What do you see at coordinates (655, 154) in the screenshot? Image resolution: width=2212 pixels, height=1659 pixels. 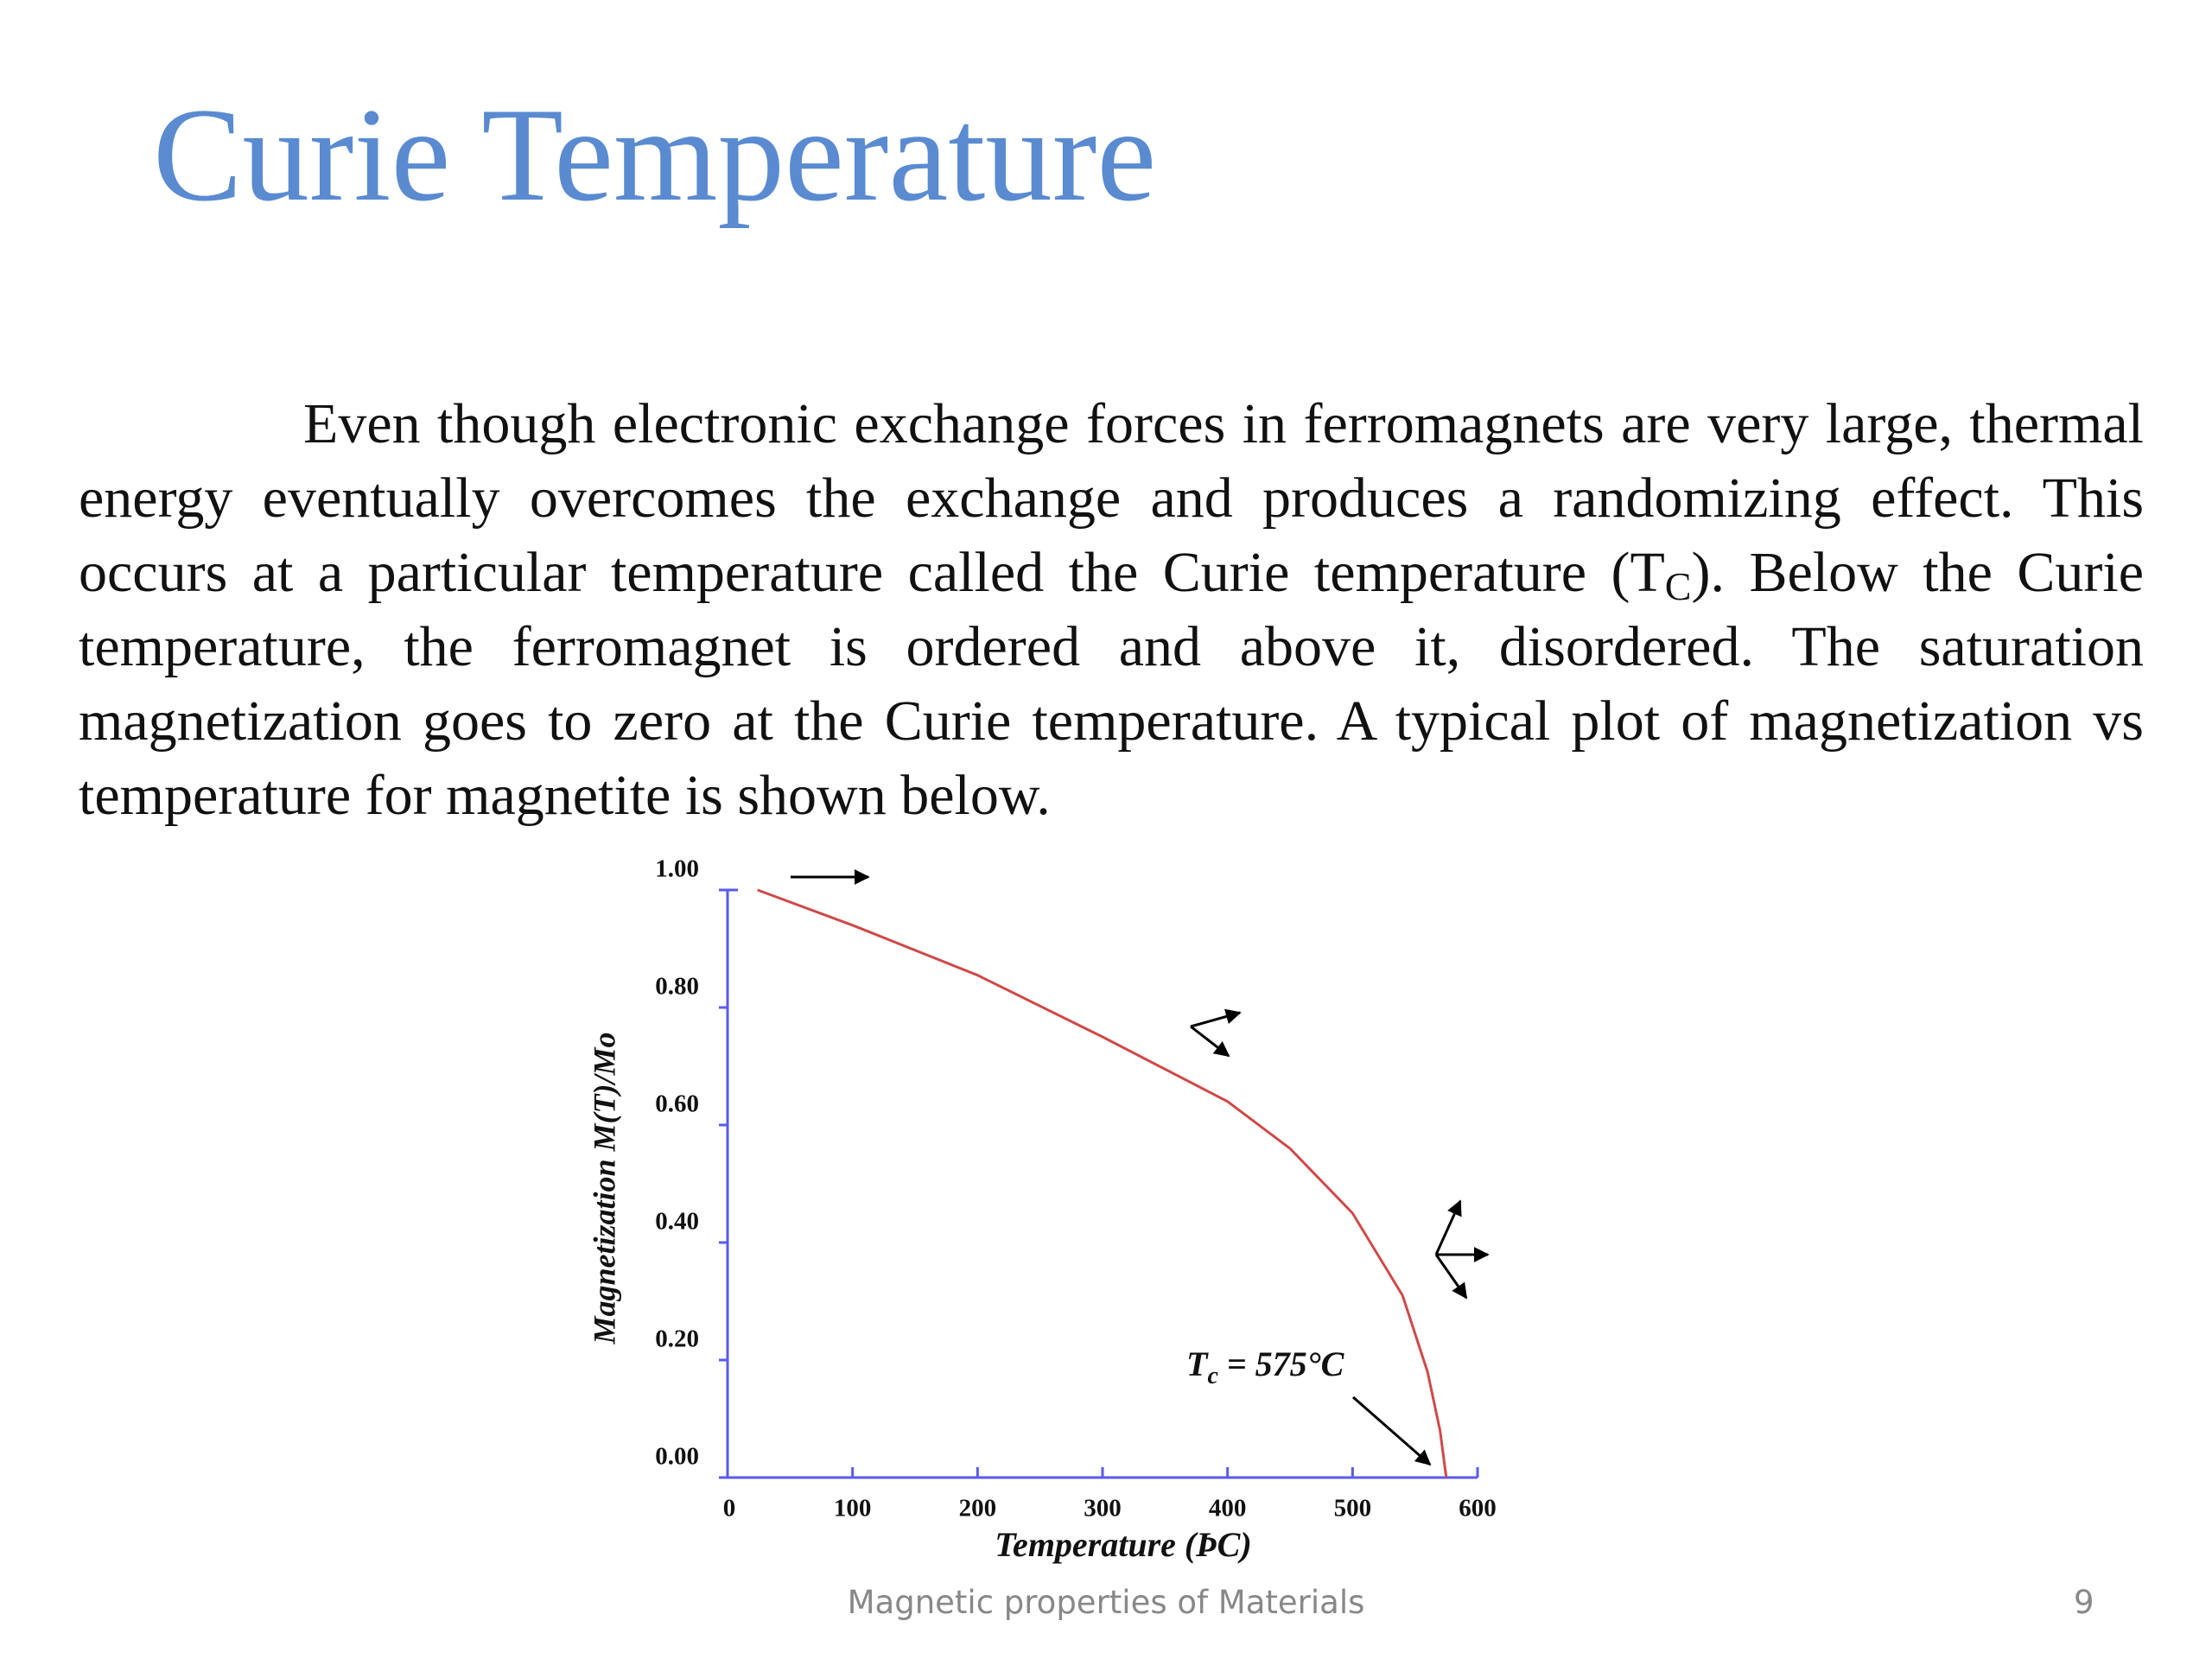 I see `slide-title: Curie Temperature` at bounding box center [655, 154].